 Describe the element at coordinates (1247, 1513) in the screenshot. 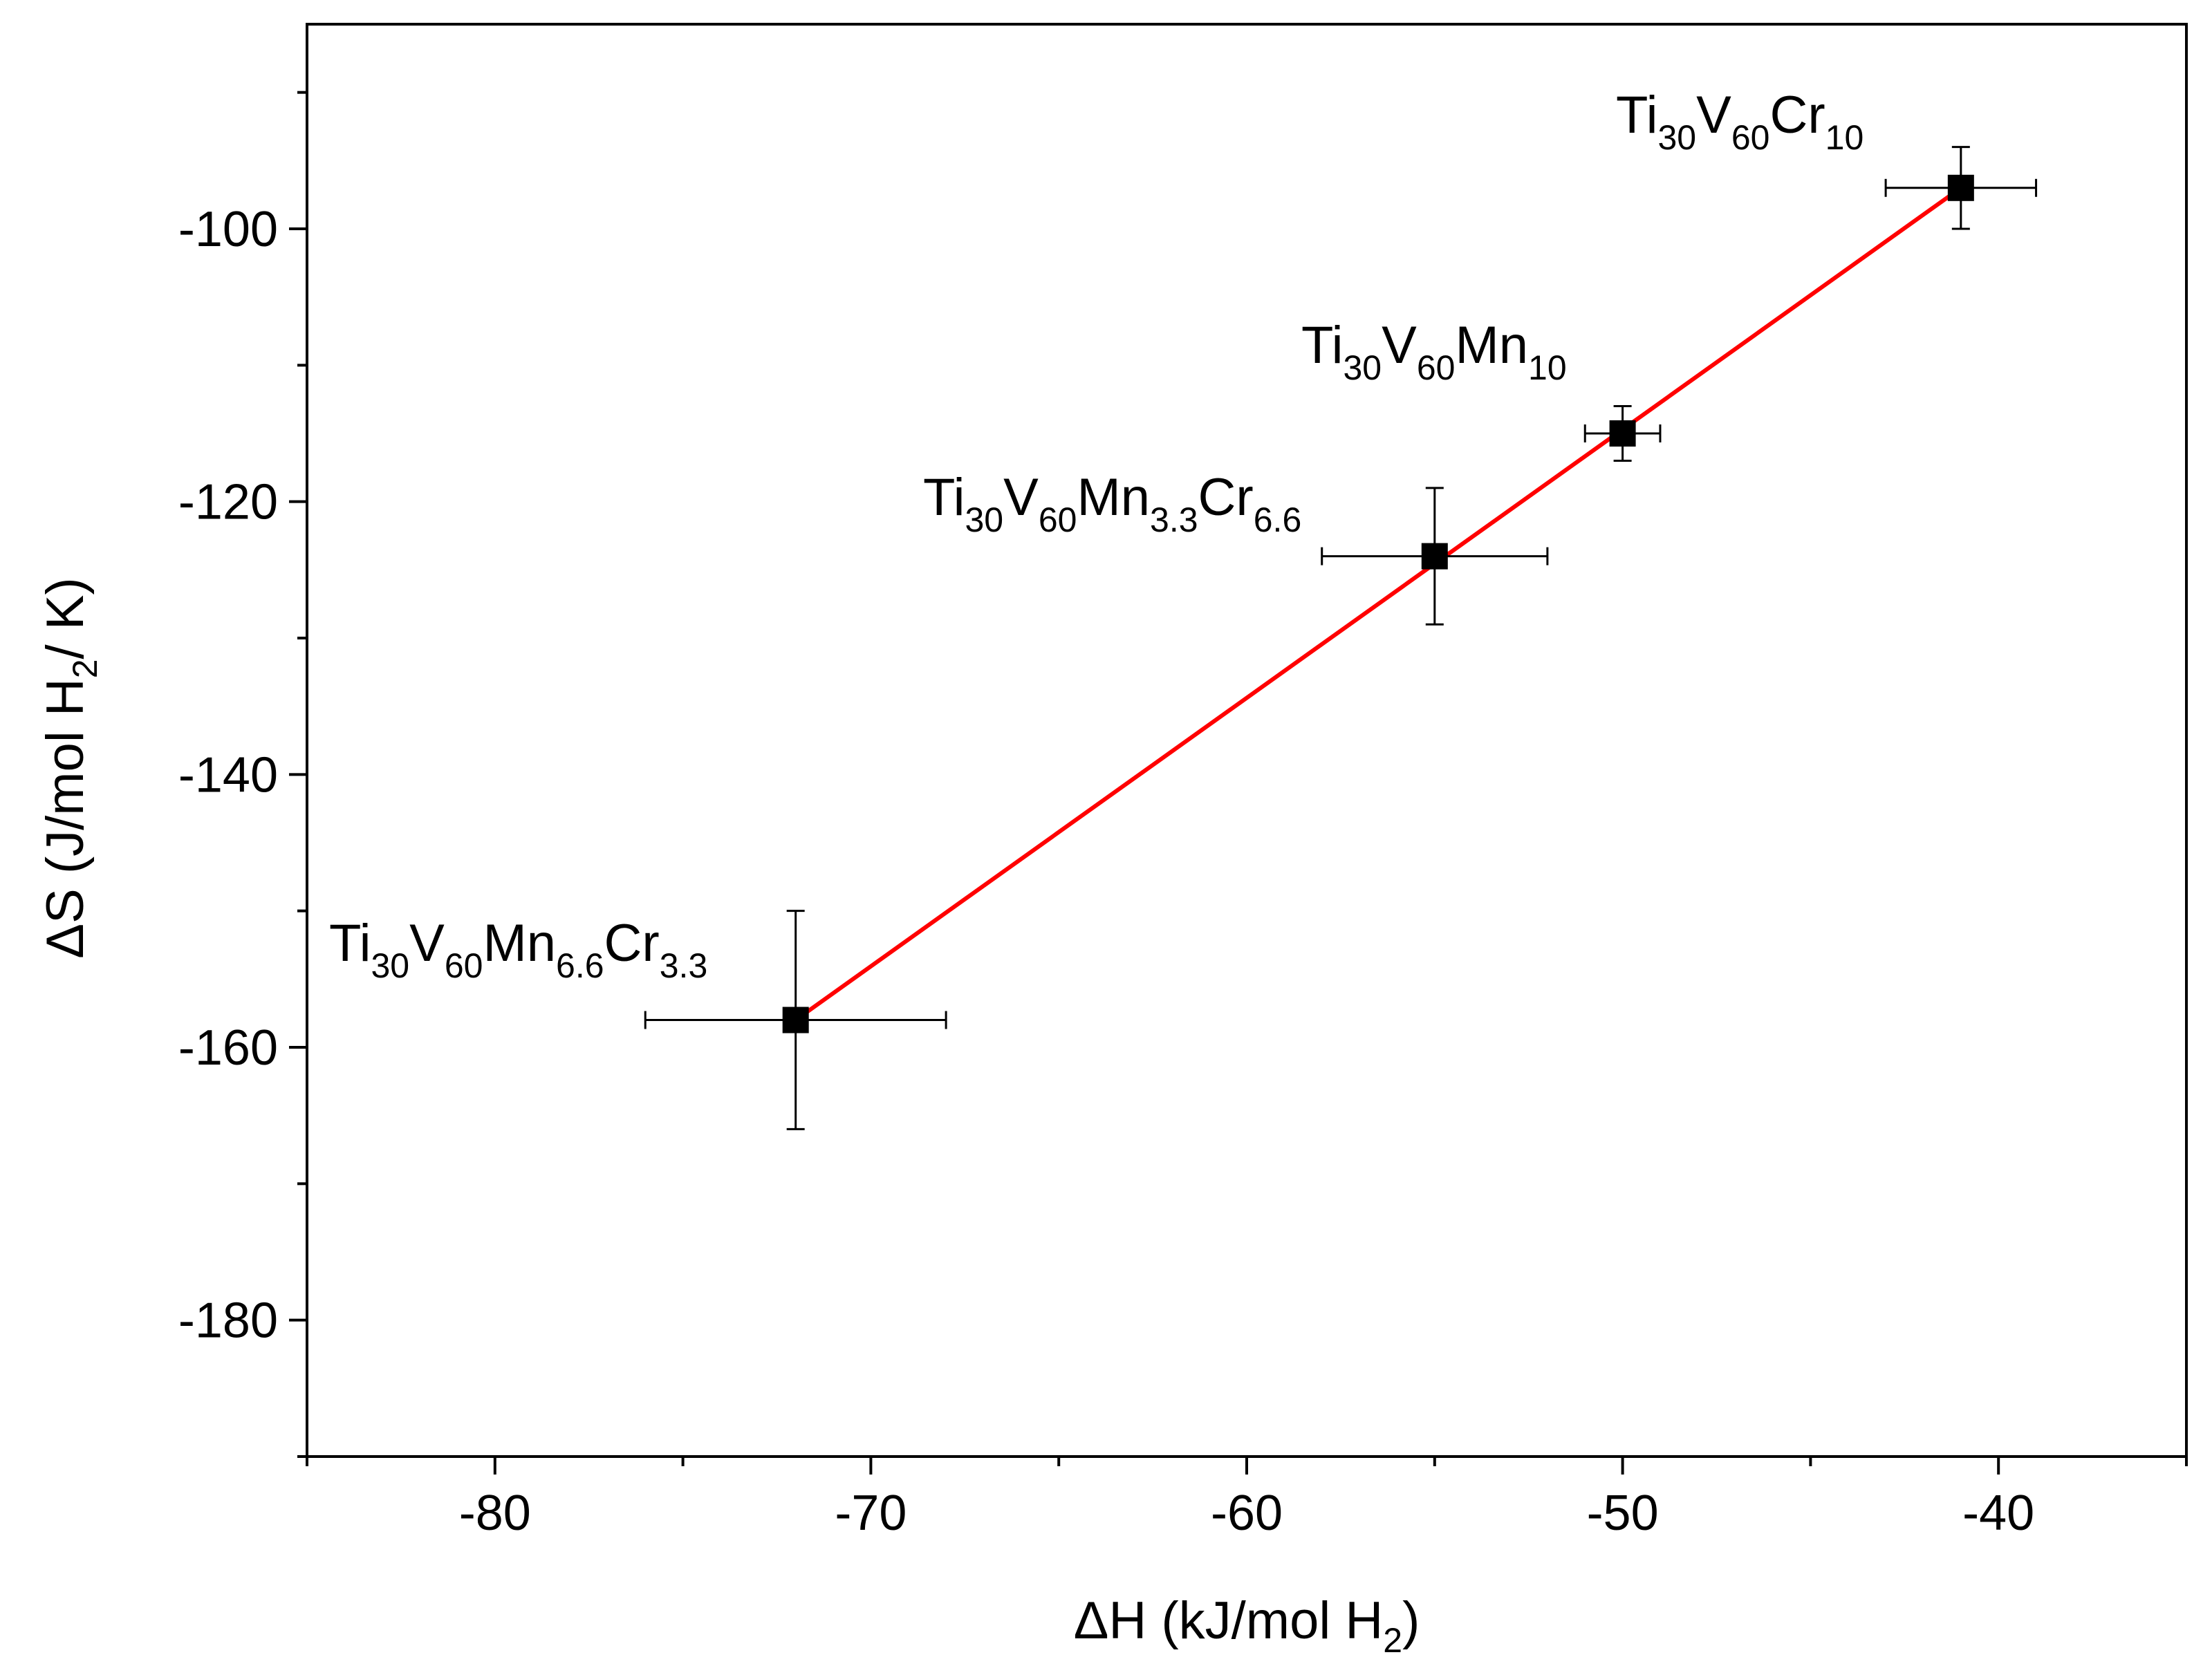

I see `x-tick-label: -60` at that location.